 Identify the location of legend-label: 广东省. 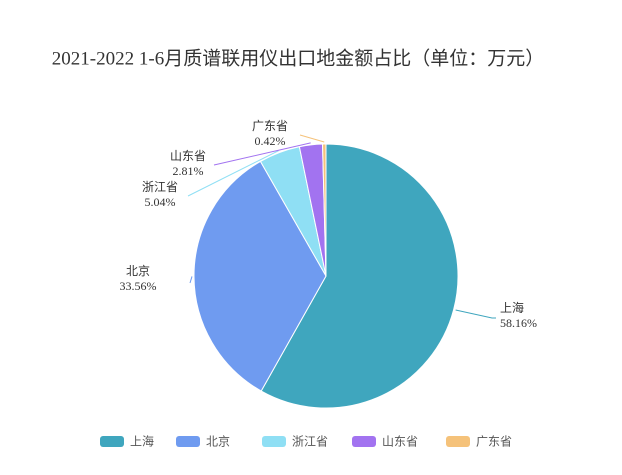
(494, 442).